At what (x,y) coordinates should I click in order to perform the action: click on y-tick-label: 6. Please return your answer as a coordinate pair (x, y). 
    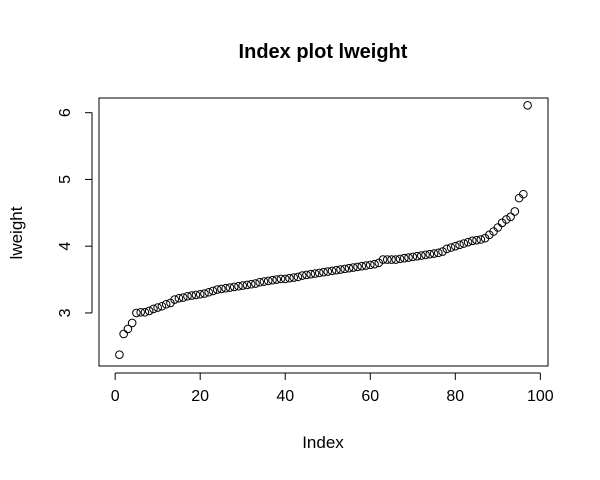
    Looking at the image, I should click on (65, 112).